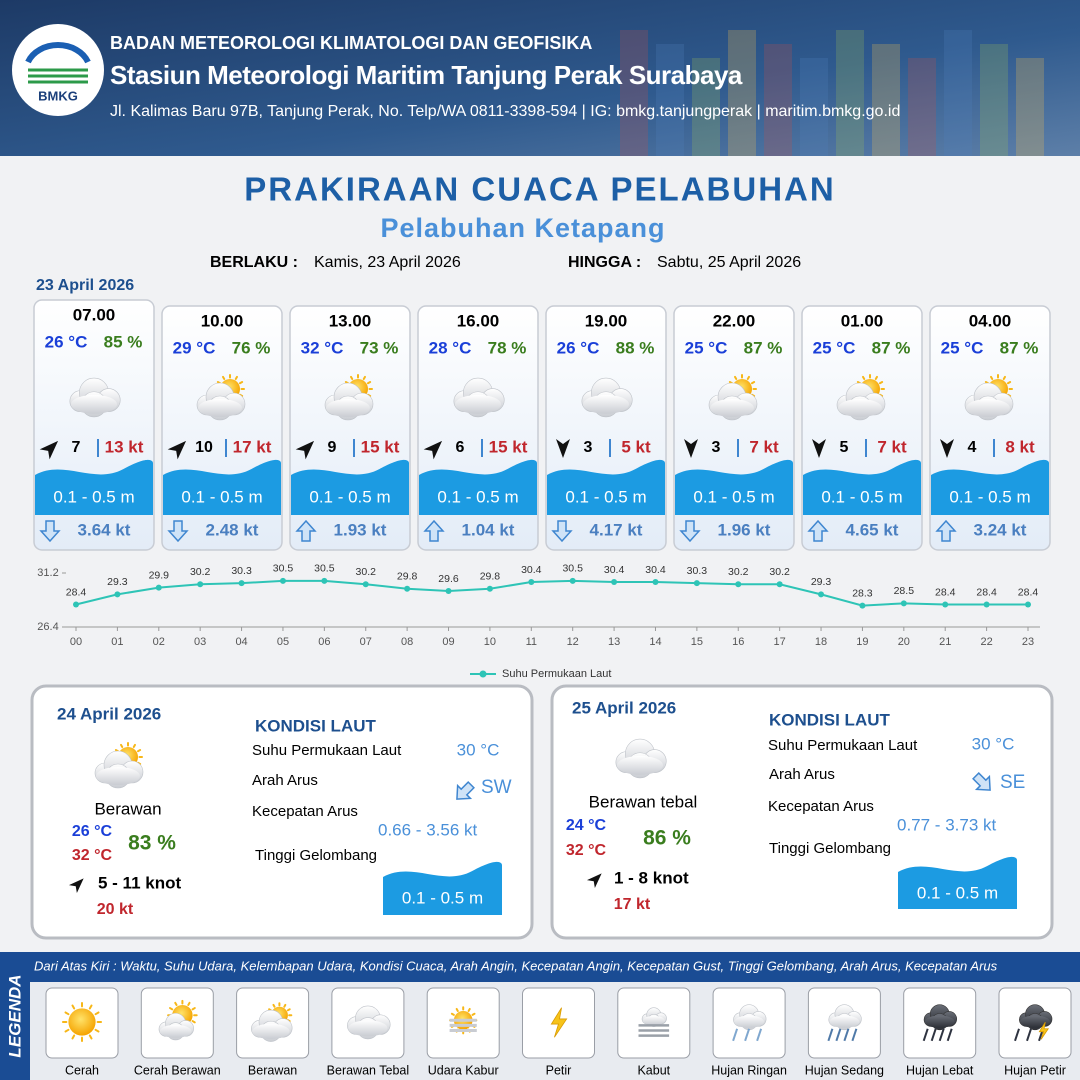 Image resolution: width=1080 pixels, height=1080 pixels. I want to click on humidity: 86 %, so click(667, 838).